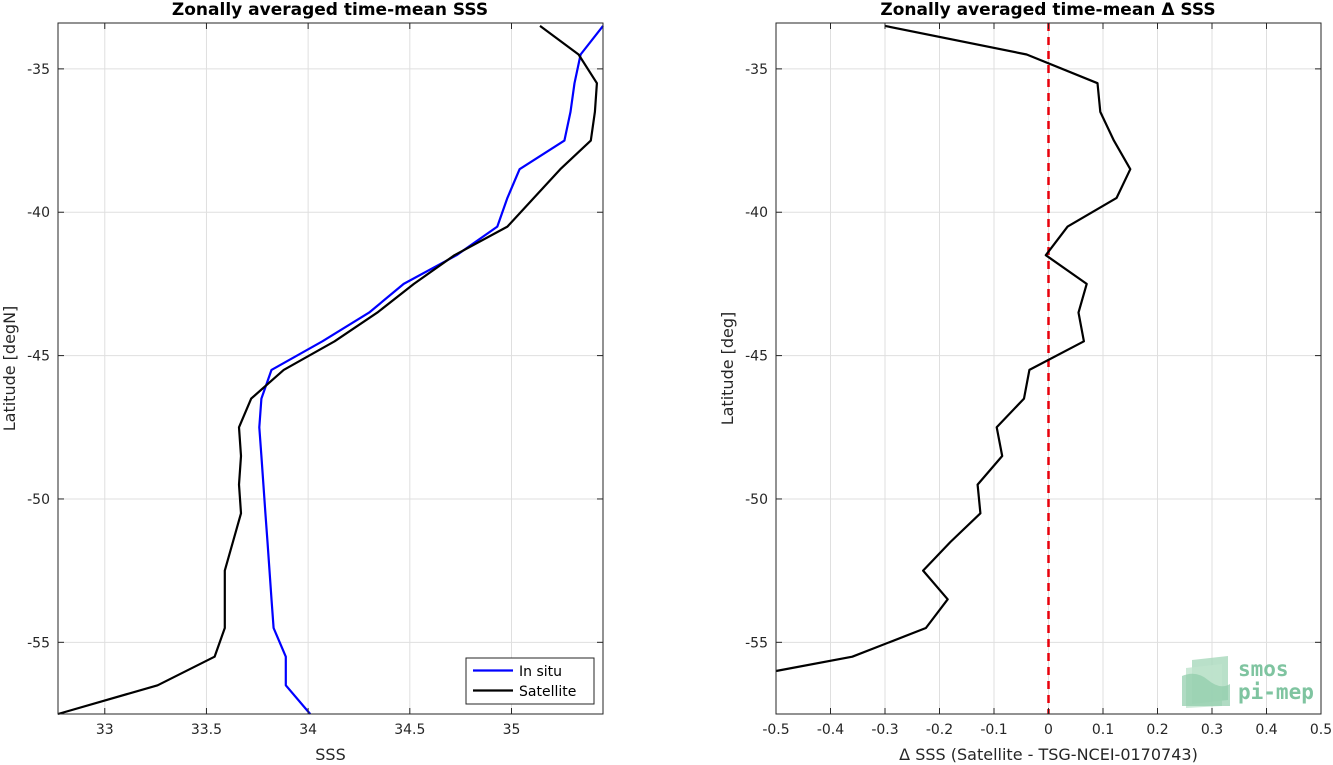  Describe the element at coordinates (512, 730) in the screenshot. I see `x-tick-label: 35` at that location.